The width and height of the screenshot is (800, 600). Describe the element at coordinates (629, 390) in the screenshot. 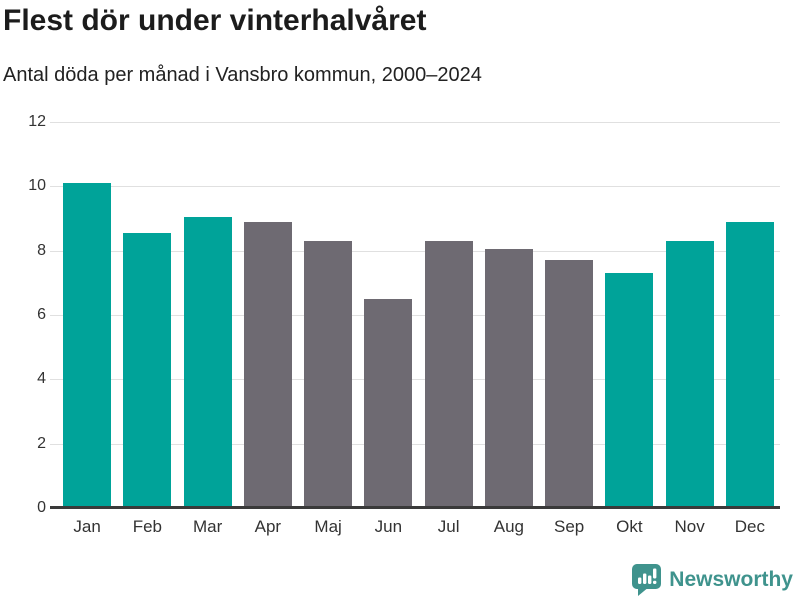

I see `bar-okt` at that location.